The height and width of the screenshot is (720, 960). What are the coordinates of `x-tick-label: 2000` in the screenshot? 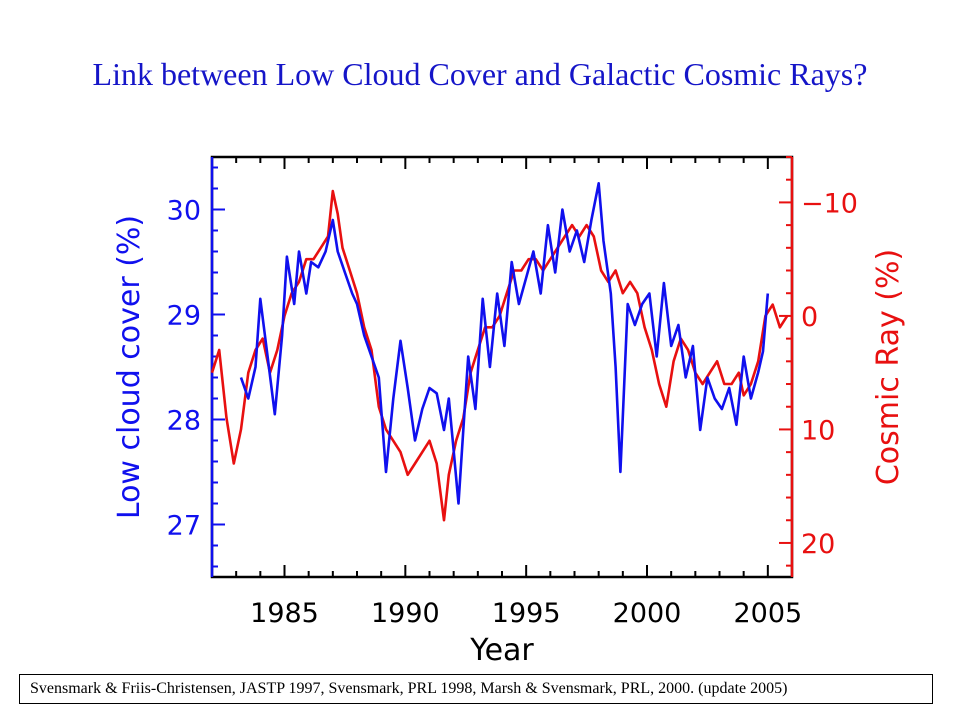 It's located at (647, 613).